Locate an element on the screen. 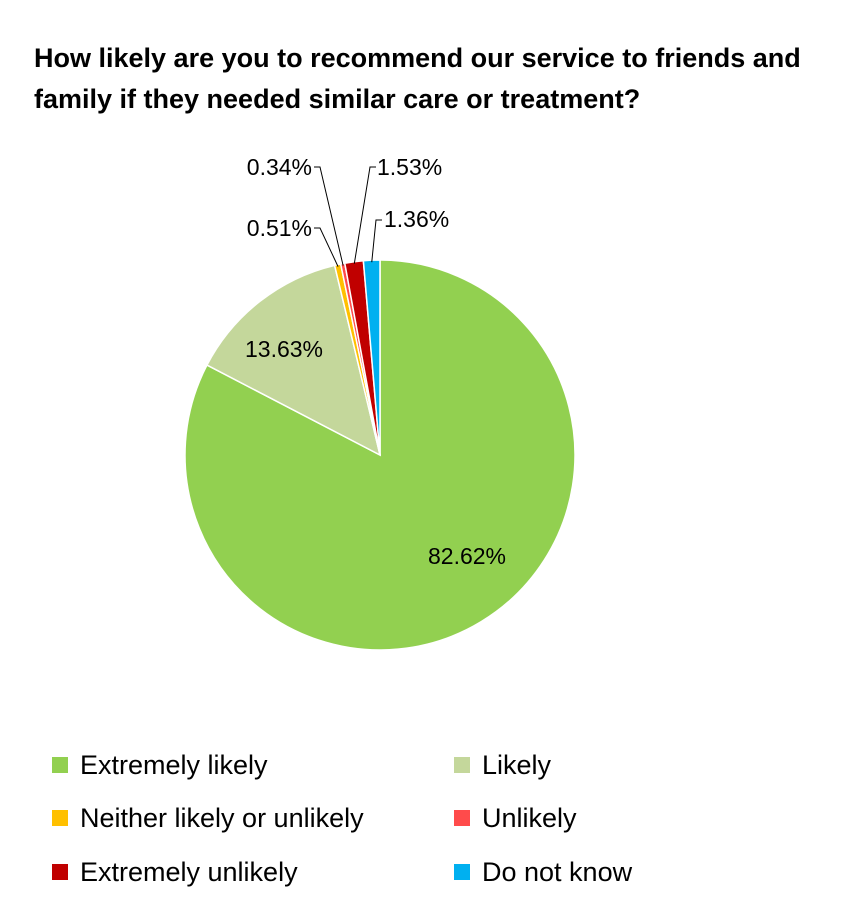  legend-swatch-extremely-unlikely is located at coordinates (60, 872).